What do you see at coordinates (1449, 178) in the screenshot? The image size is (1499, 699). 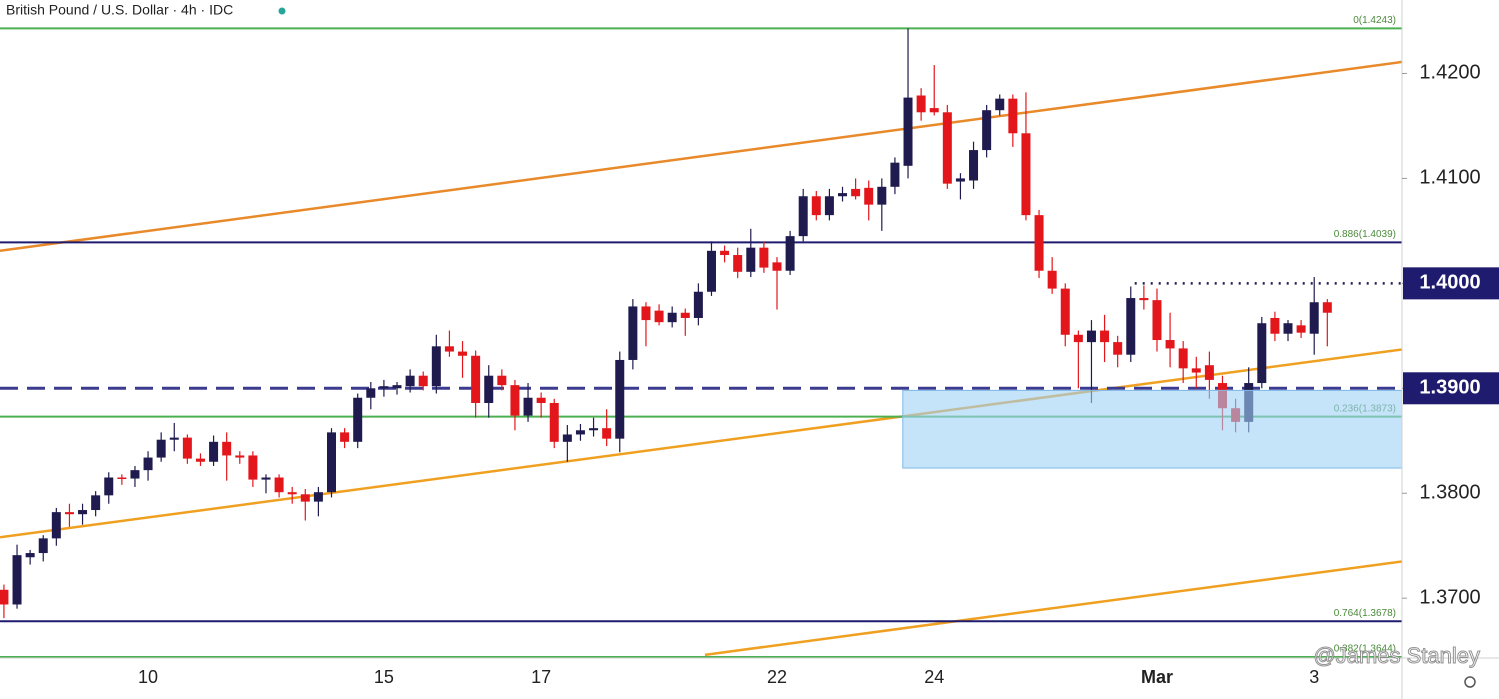 I see `y-tick-label: 1.4100` at bounding box center [1449, 178].